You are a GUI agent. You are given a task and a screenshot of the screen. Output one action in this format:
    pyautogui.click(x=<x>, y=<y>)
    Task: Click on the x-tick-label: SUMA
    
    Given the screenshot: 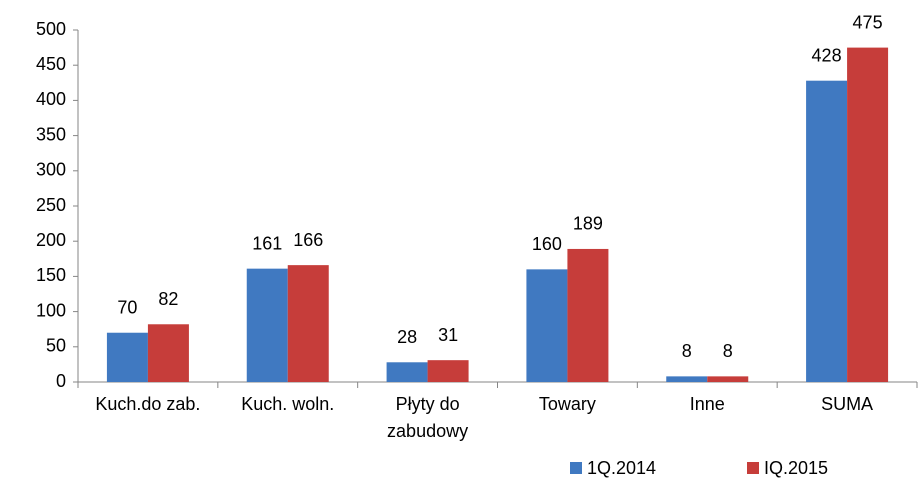 What is the action you would take?
    pyautogui.click(x=847, y=404)
    